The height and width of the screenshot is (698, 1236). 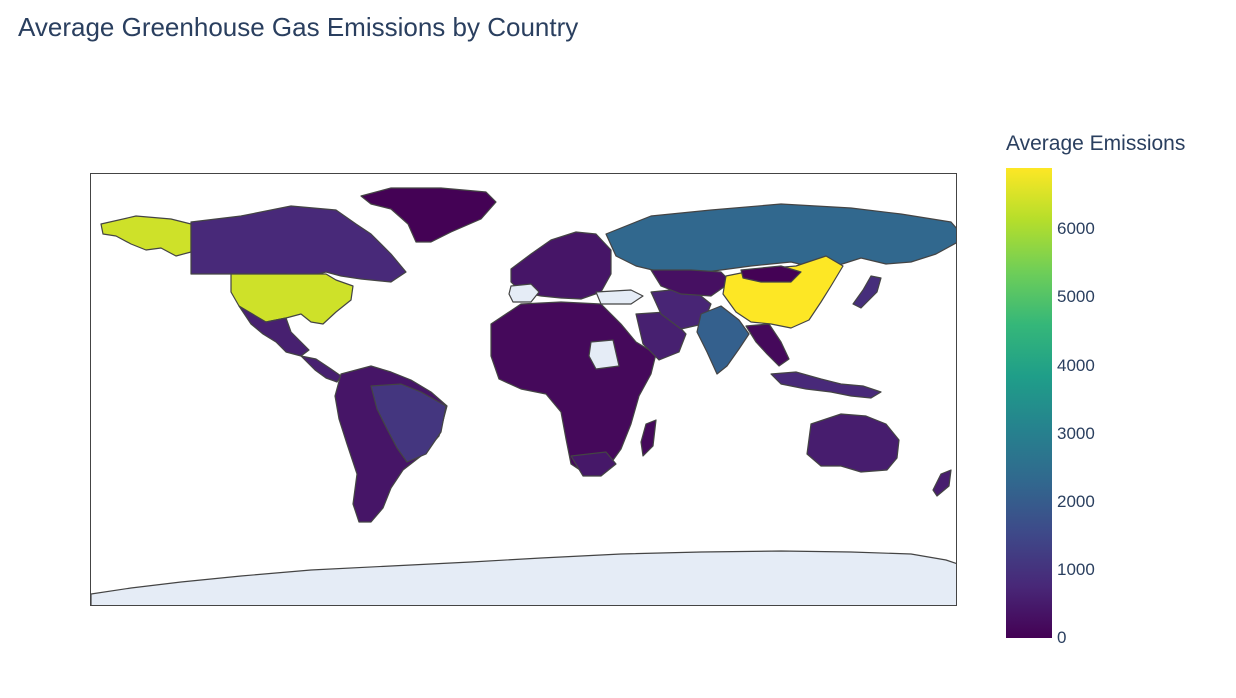 I want to click on colorbar-gradient, so click(x=1029, y=403).